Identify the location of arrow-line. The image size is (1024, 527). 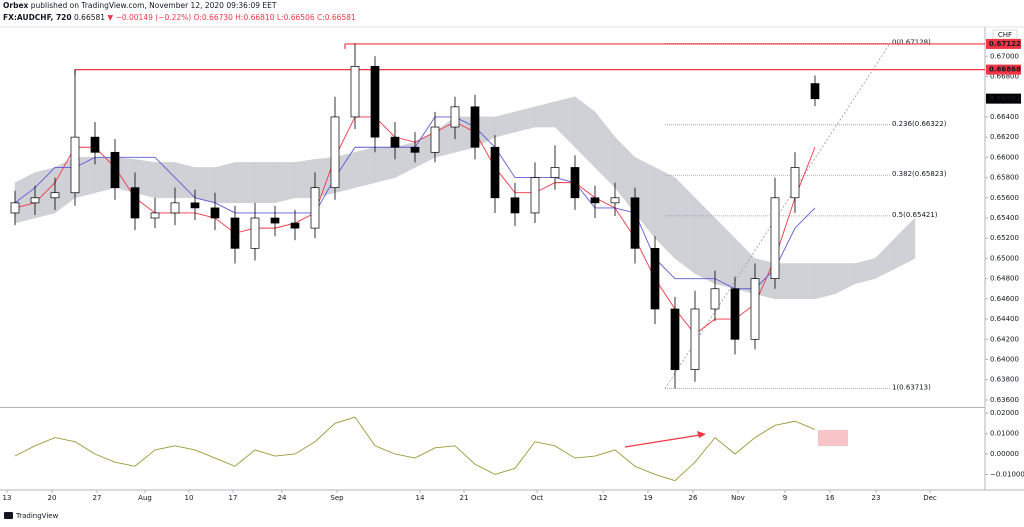
(662, 441).